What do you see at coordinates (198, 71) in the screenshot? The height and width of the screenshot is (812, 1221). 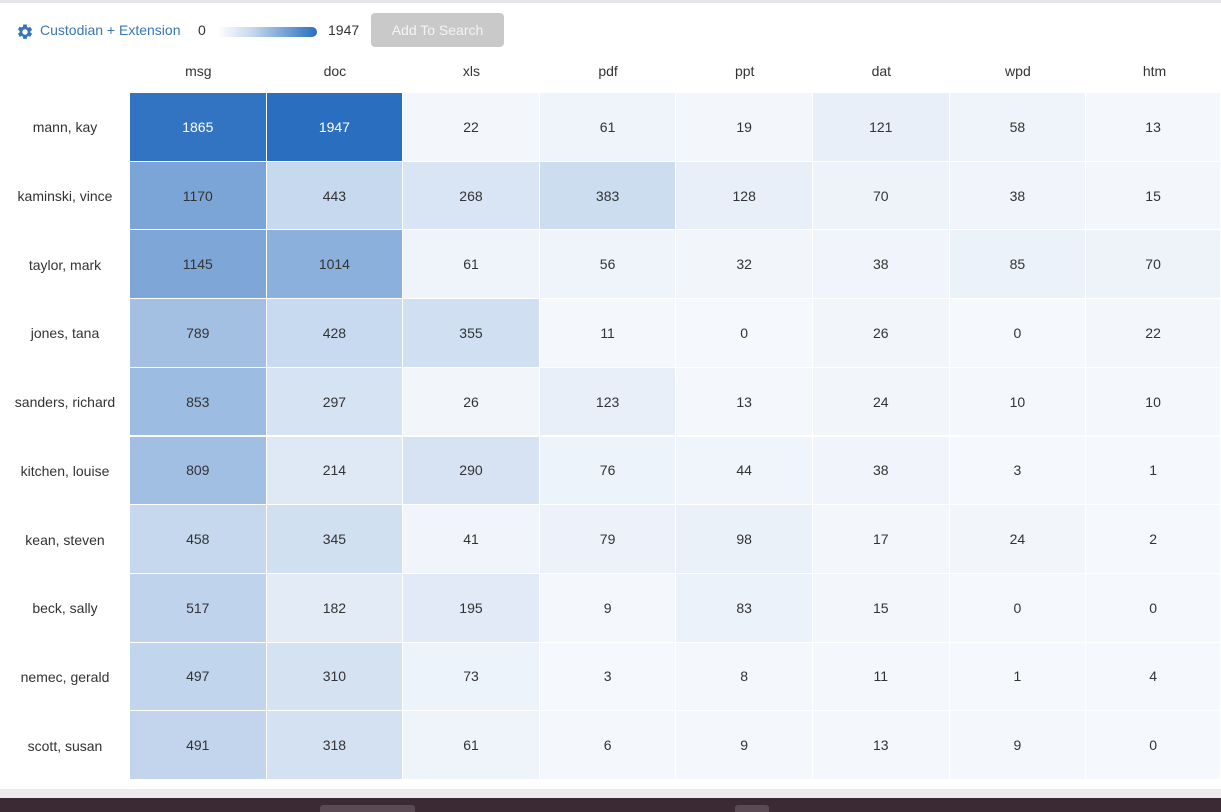 I see `column-header-msg: msg` at bounding box center [198, 71].